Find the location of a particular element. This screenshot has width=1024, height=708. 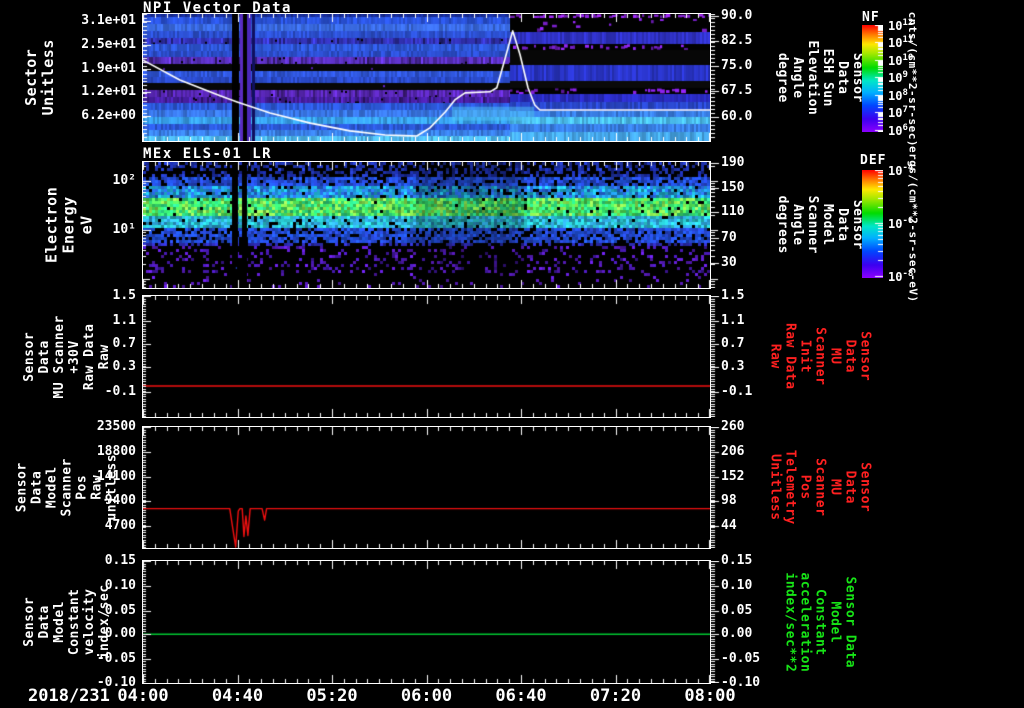

y-tick-label: 98 is located at coordinates (729, 501).